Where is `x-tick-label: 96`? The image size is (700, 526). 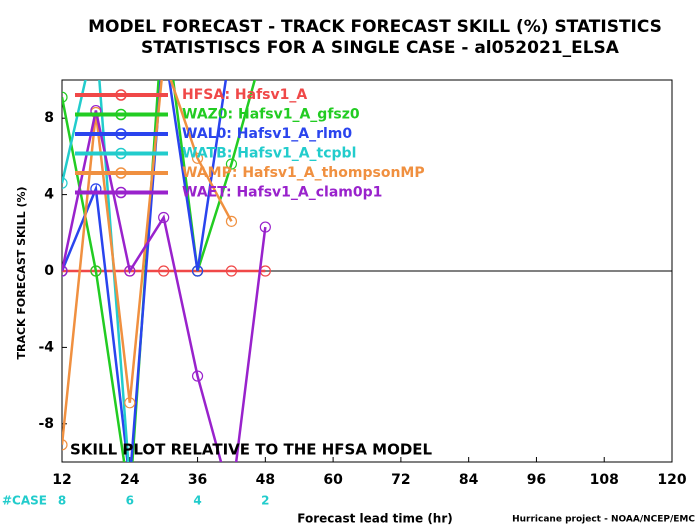
x-tick-label: 96 is located at coordinates (536, 480).